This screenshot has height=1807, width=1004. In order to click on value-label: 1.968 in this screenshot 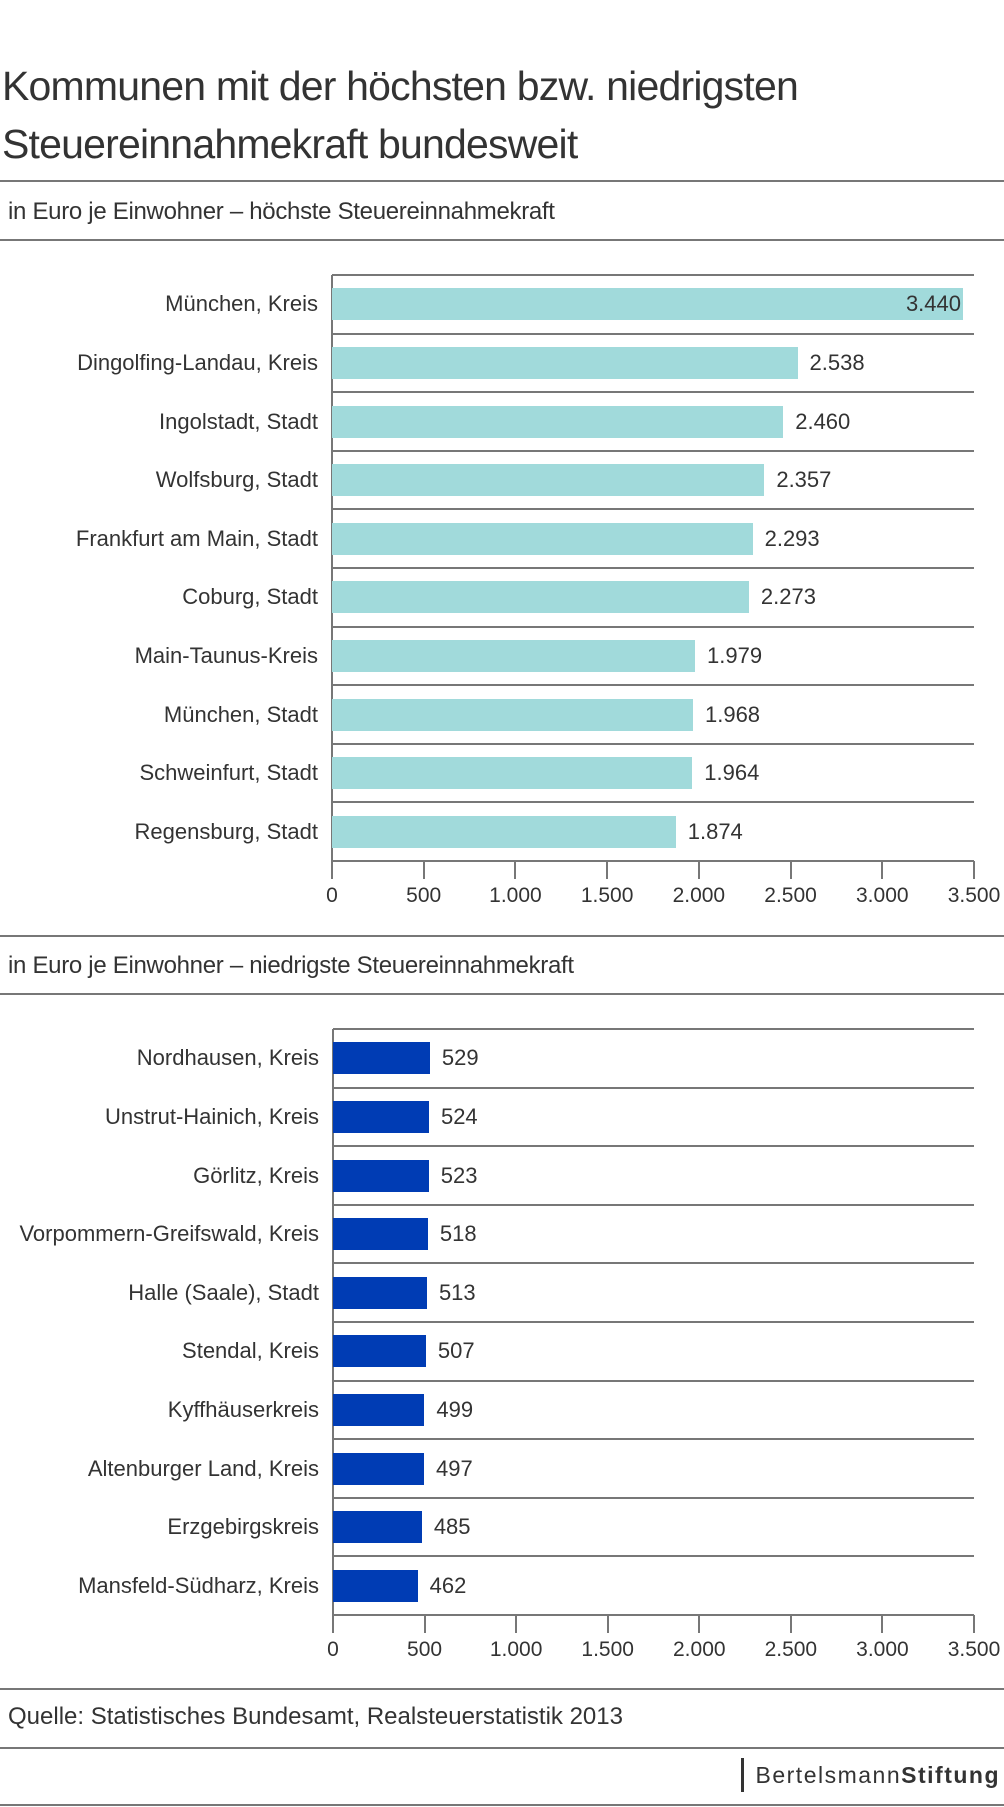, I will do `click(732, 714)`.